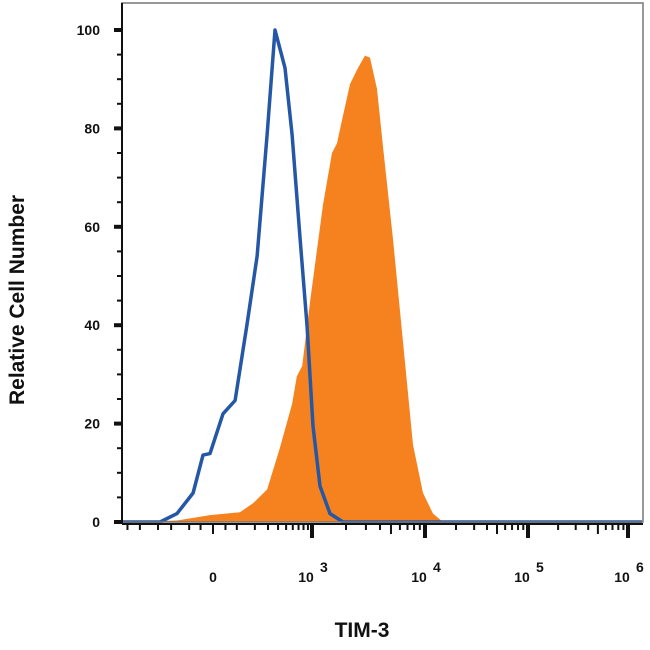 The width and height of the screenshot is (650, 650). I want to click on x-tick-exponent: 5, so click(540, 567).